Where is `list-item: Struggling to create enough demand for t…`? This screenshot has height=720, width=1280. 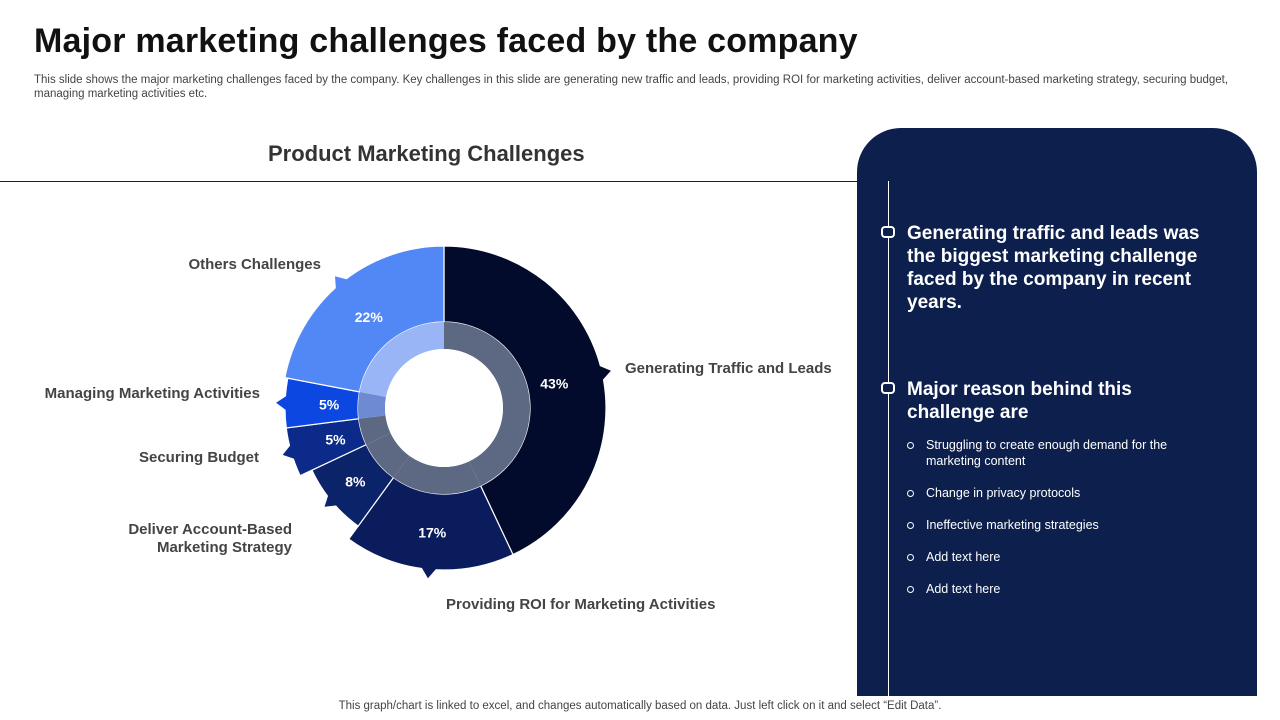 list-item: Struggling to create enough demand for t… is located at coordinates (1050, 453).